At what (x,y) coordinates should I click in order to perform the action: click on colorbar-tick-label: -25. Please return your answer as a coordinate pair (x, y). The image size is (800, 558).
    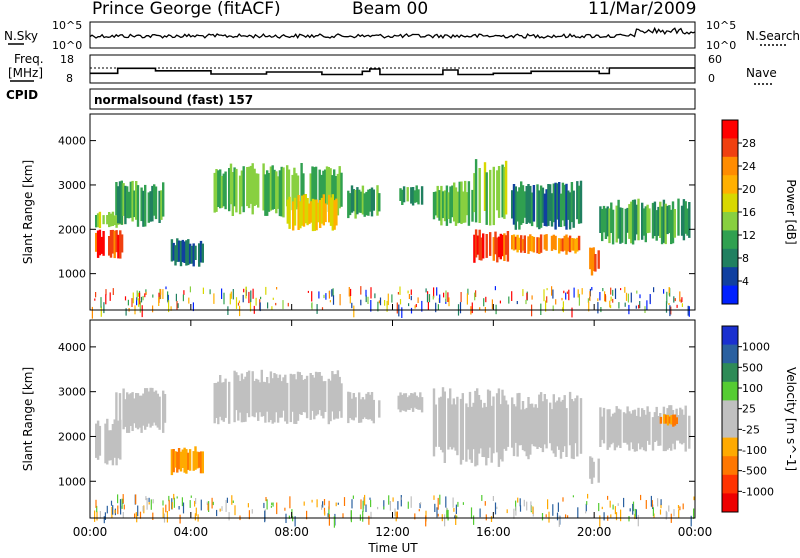
    Looking at the image, I should click on (751, 429).